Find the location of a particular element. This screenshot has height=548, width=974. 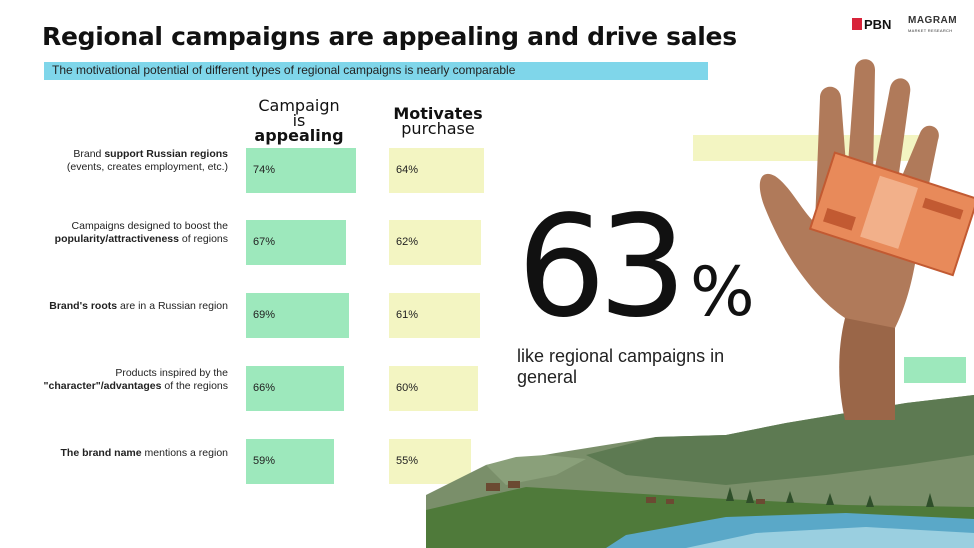

subtitle-highlight is located at coordinates (376, 71).